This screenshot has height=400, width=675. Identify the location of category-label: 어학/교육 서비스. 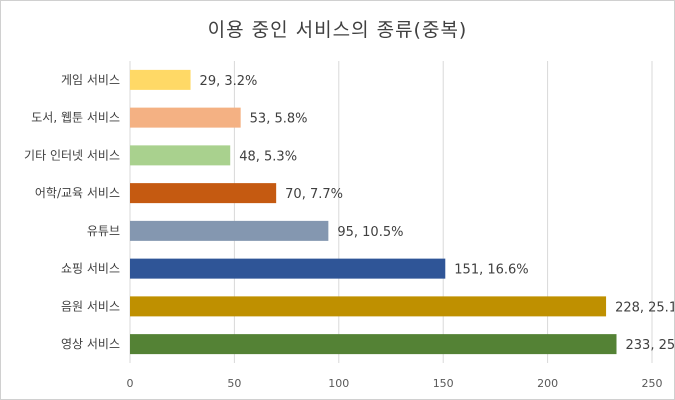
(77, 193).